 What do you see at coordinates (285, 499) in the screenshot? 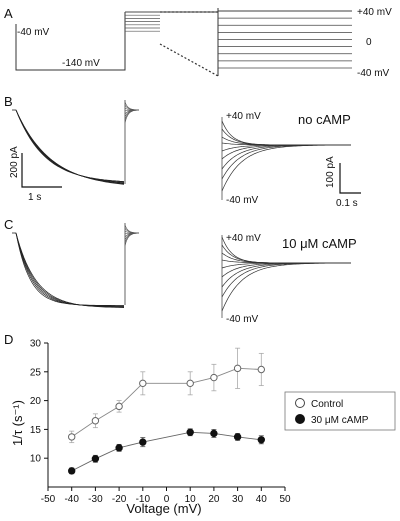
I see `x-tick-label: 50` at bounding box center [285, 499].